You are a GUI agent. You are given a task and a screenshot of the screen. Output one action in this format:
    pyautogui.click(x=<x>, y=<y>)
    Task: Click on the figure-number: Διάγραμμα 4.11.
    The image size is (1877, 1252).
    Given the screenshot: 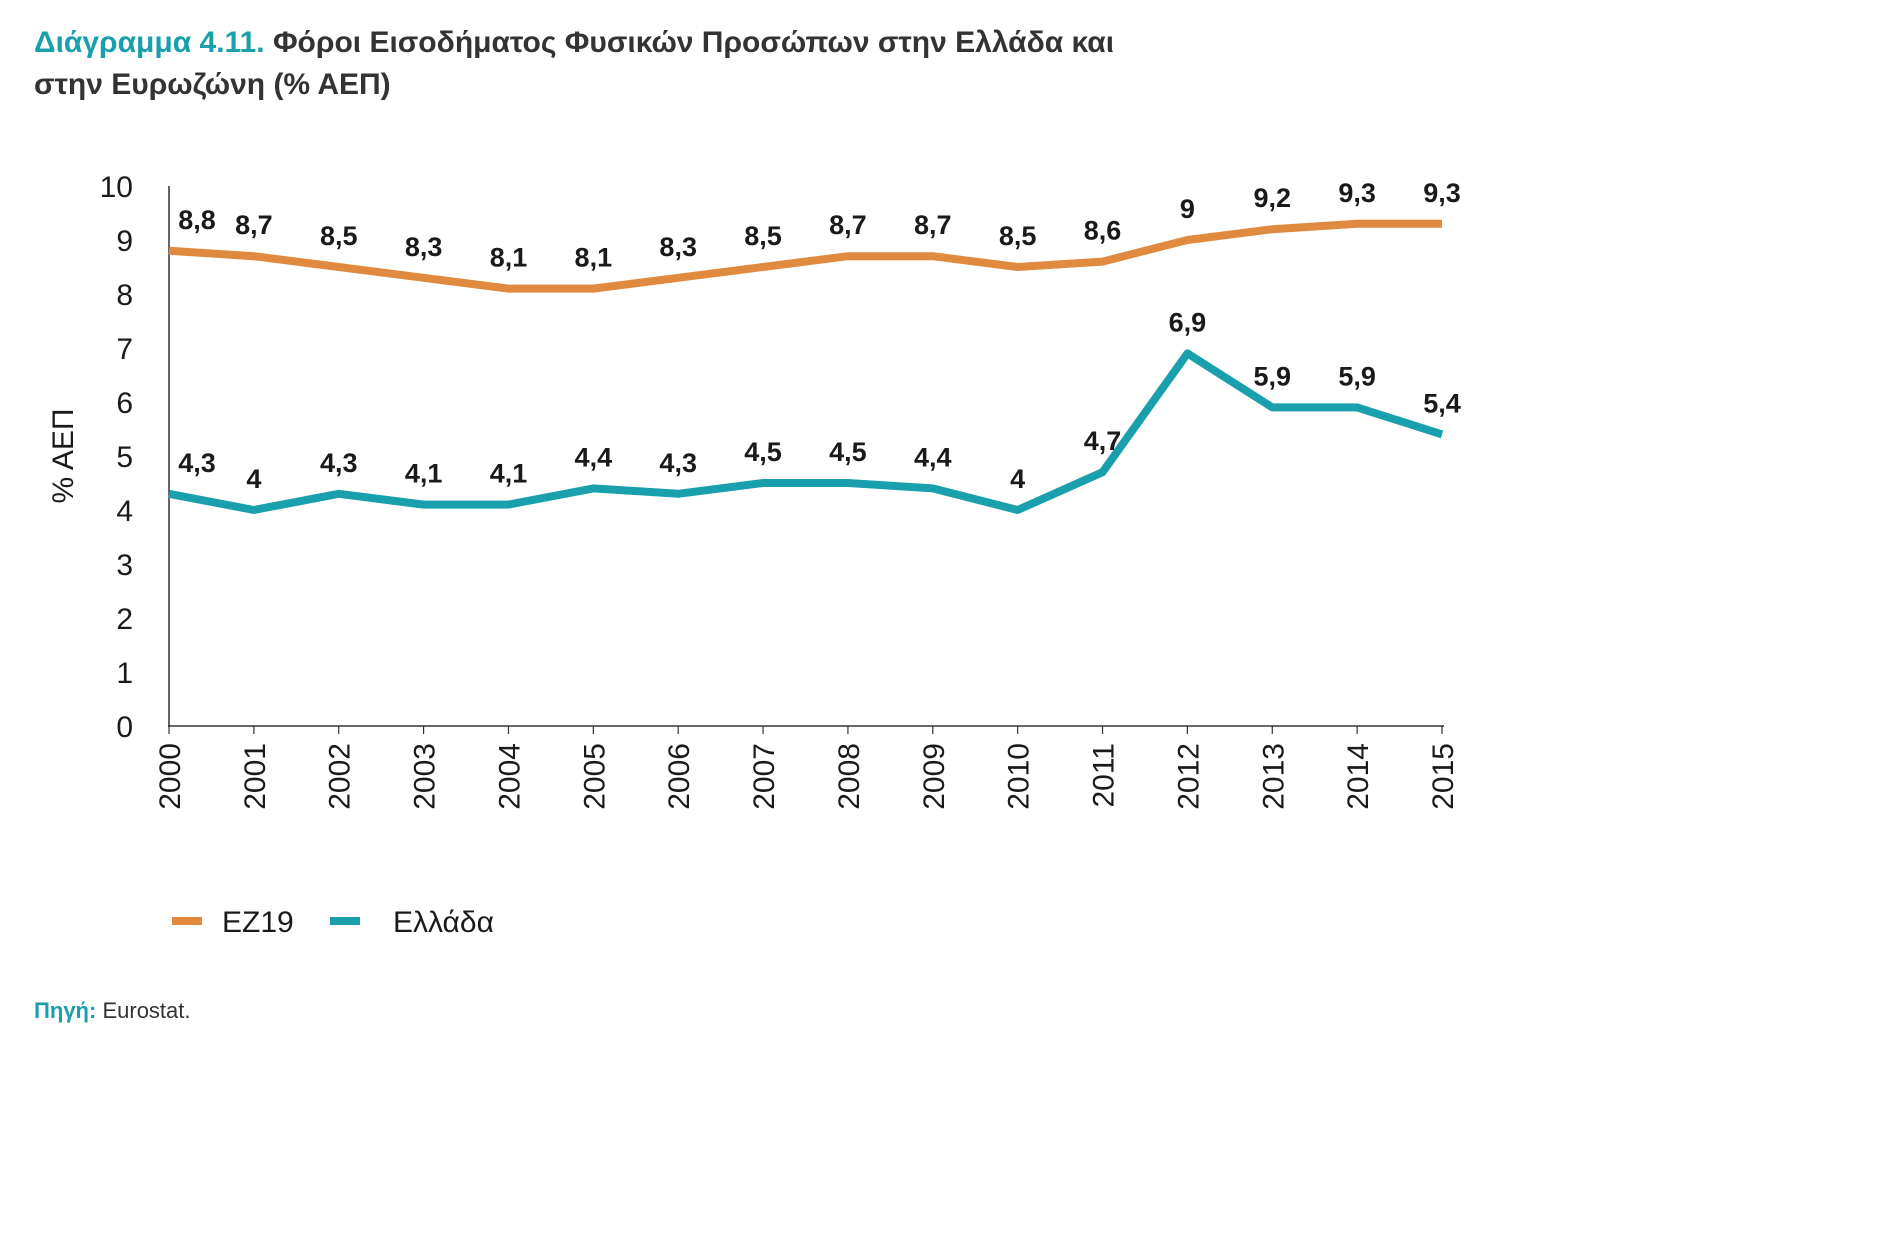 What is the action you would take?
    pyautogui.click(x=149, y=42)
    